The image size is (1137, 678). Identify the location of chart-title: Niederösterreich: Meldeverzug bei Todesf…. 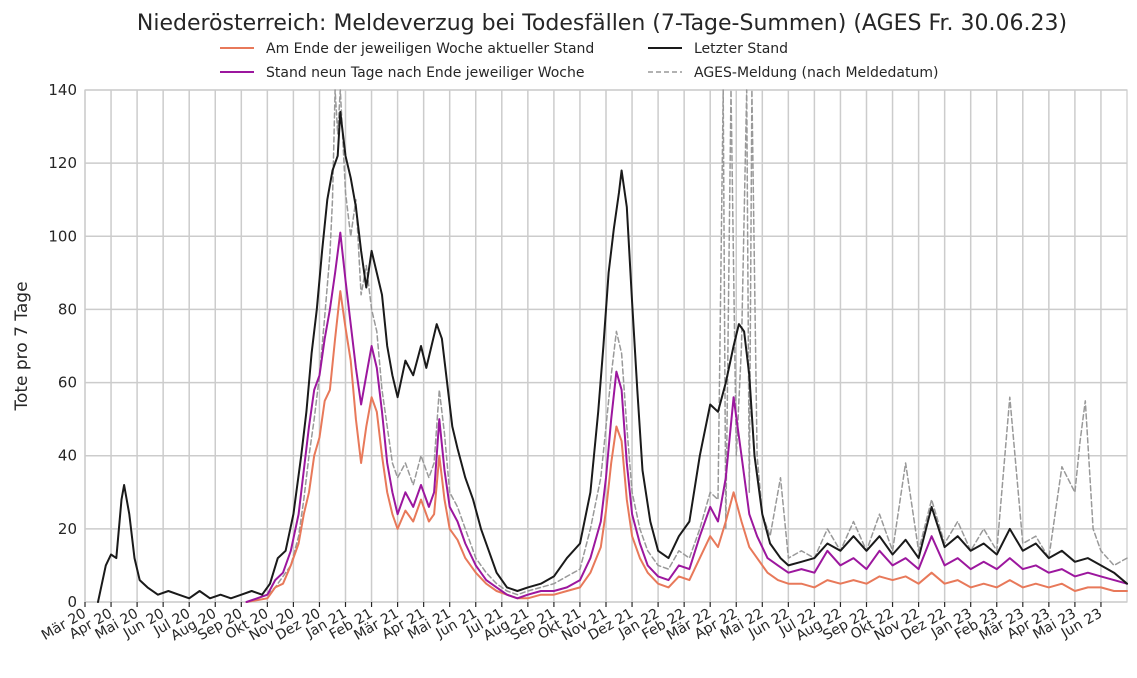
(602, 23).